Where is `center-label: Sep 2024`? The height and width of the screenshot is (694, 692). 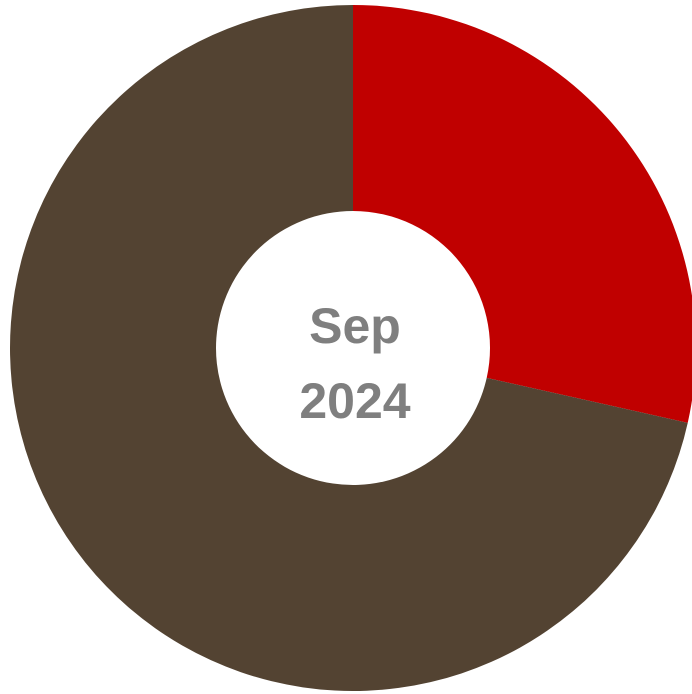 center-label: Sep 2024 is located at coordinates (354, 363).